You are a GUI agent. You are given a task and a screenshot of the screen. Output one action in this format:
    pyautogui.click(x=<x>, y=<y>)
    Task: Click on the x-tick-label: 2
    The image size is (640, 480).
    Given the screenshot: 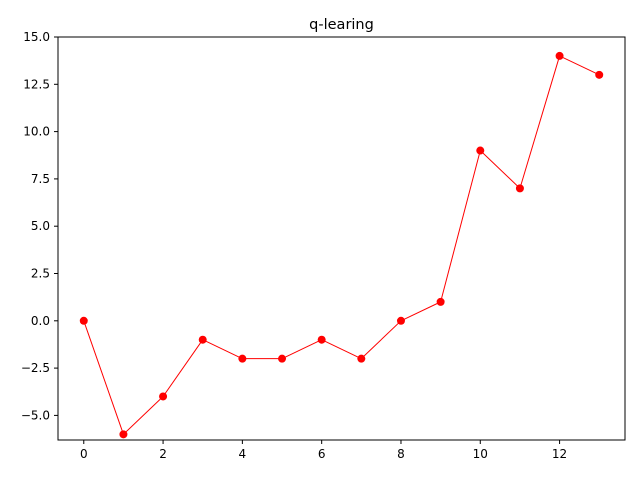 What is the action you would take?
    pyautogui.click(x=163, y=454)
    